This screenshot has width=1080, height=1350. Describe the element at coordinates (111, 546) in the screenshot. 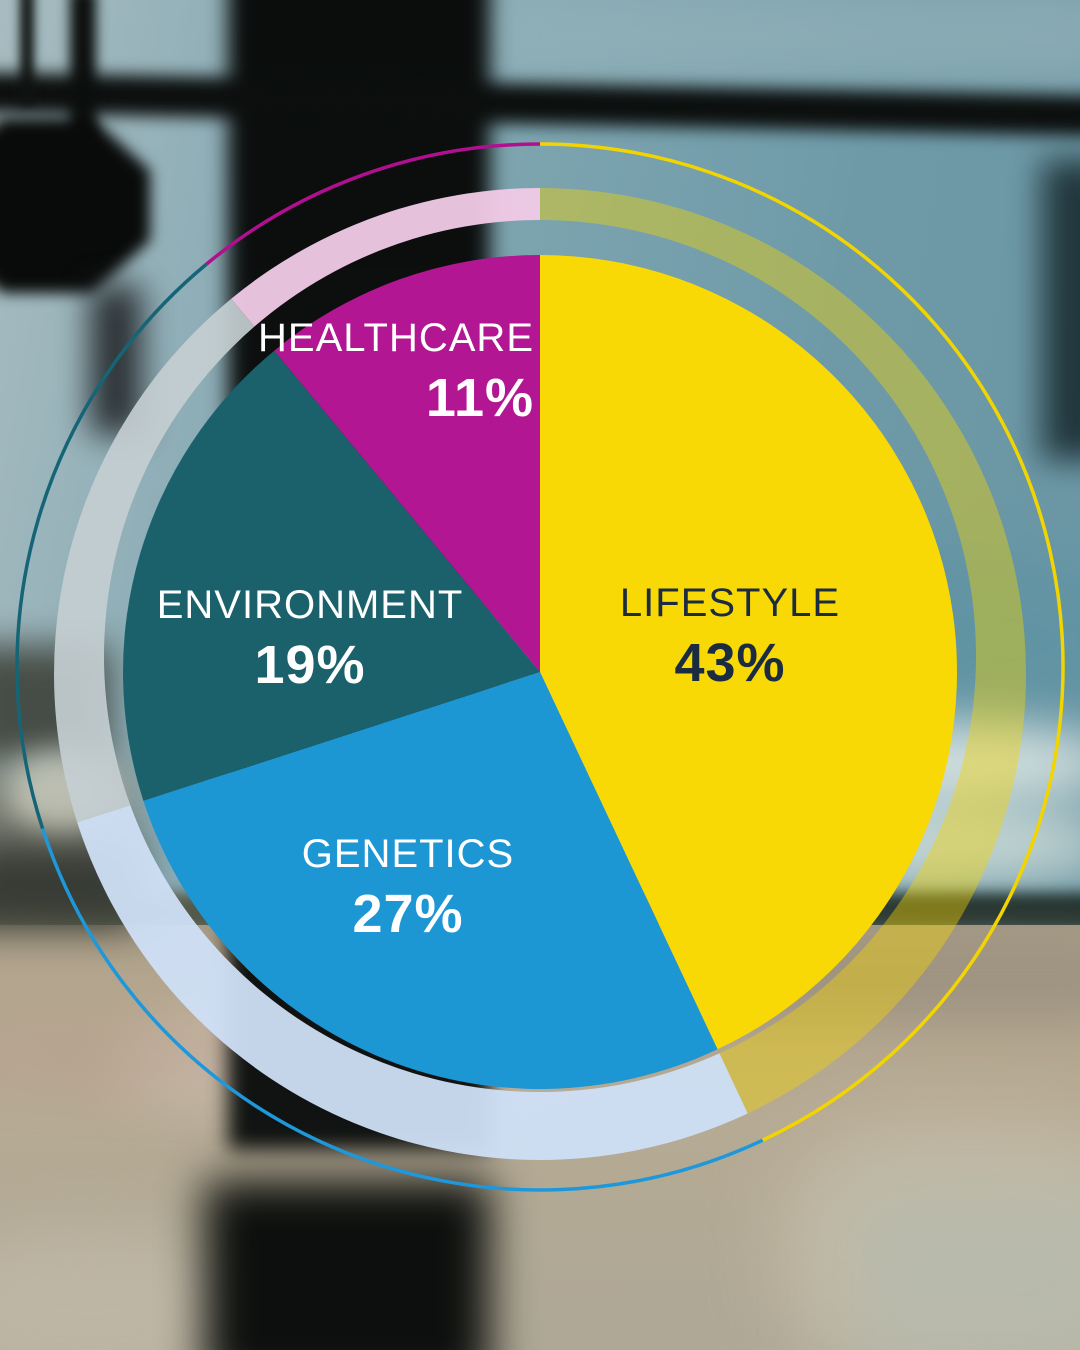

I see `ring-line-environment` at that location.